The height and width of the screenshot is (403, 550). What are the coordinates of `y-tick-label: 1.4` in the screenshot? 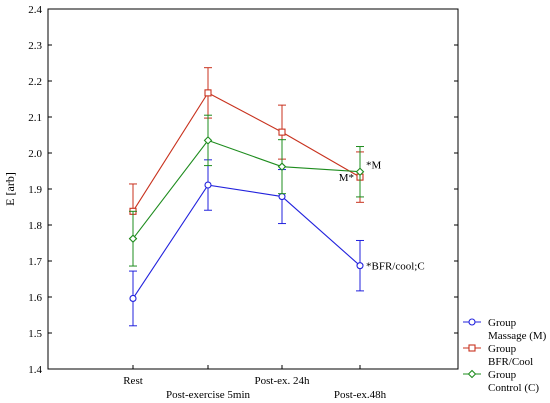 It's located at (35, 370).